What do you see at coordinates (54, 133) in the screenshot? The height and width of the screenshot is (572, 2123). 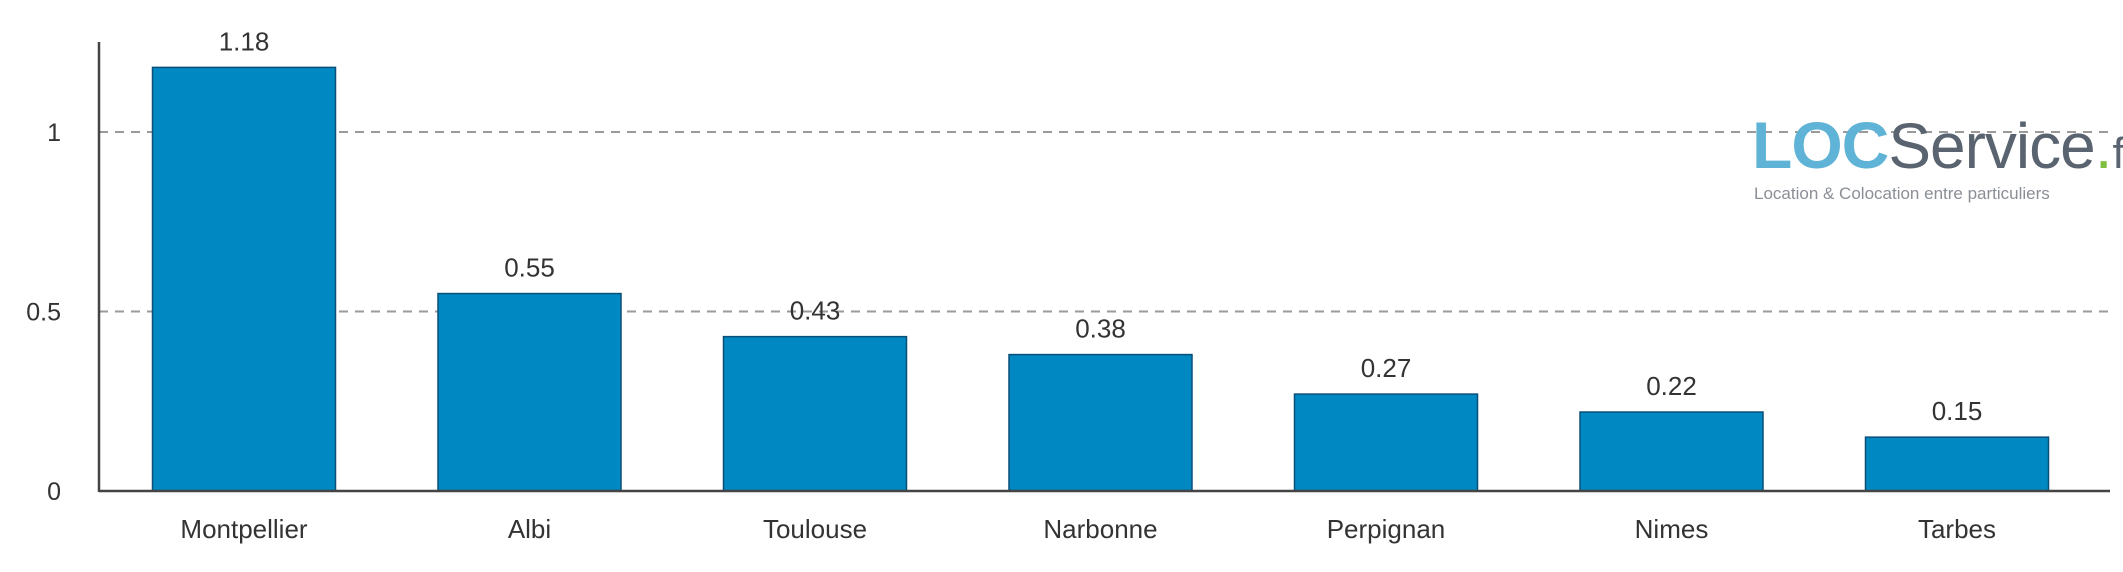 I see `y-tick-label: 1` at bounding box center [54, 133].